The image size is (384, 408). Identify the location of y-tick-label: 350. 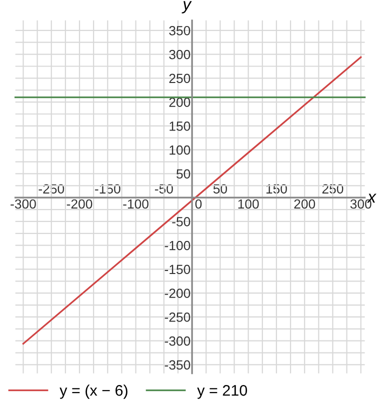
(179, 31).